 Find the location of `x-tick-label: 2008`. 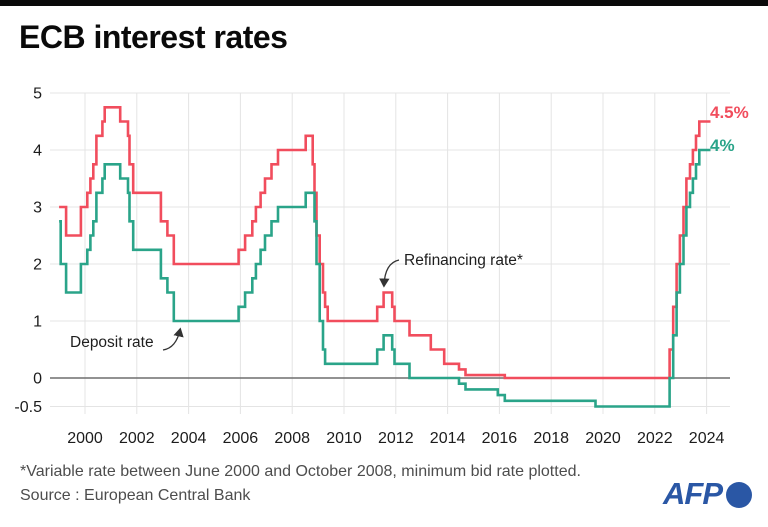

x-tick-label: 2008 is located at coordinates (292, 438).